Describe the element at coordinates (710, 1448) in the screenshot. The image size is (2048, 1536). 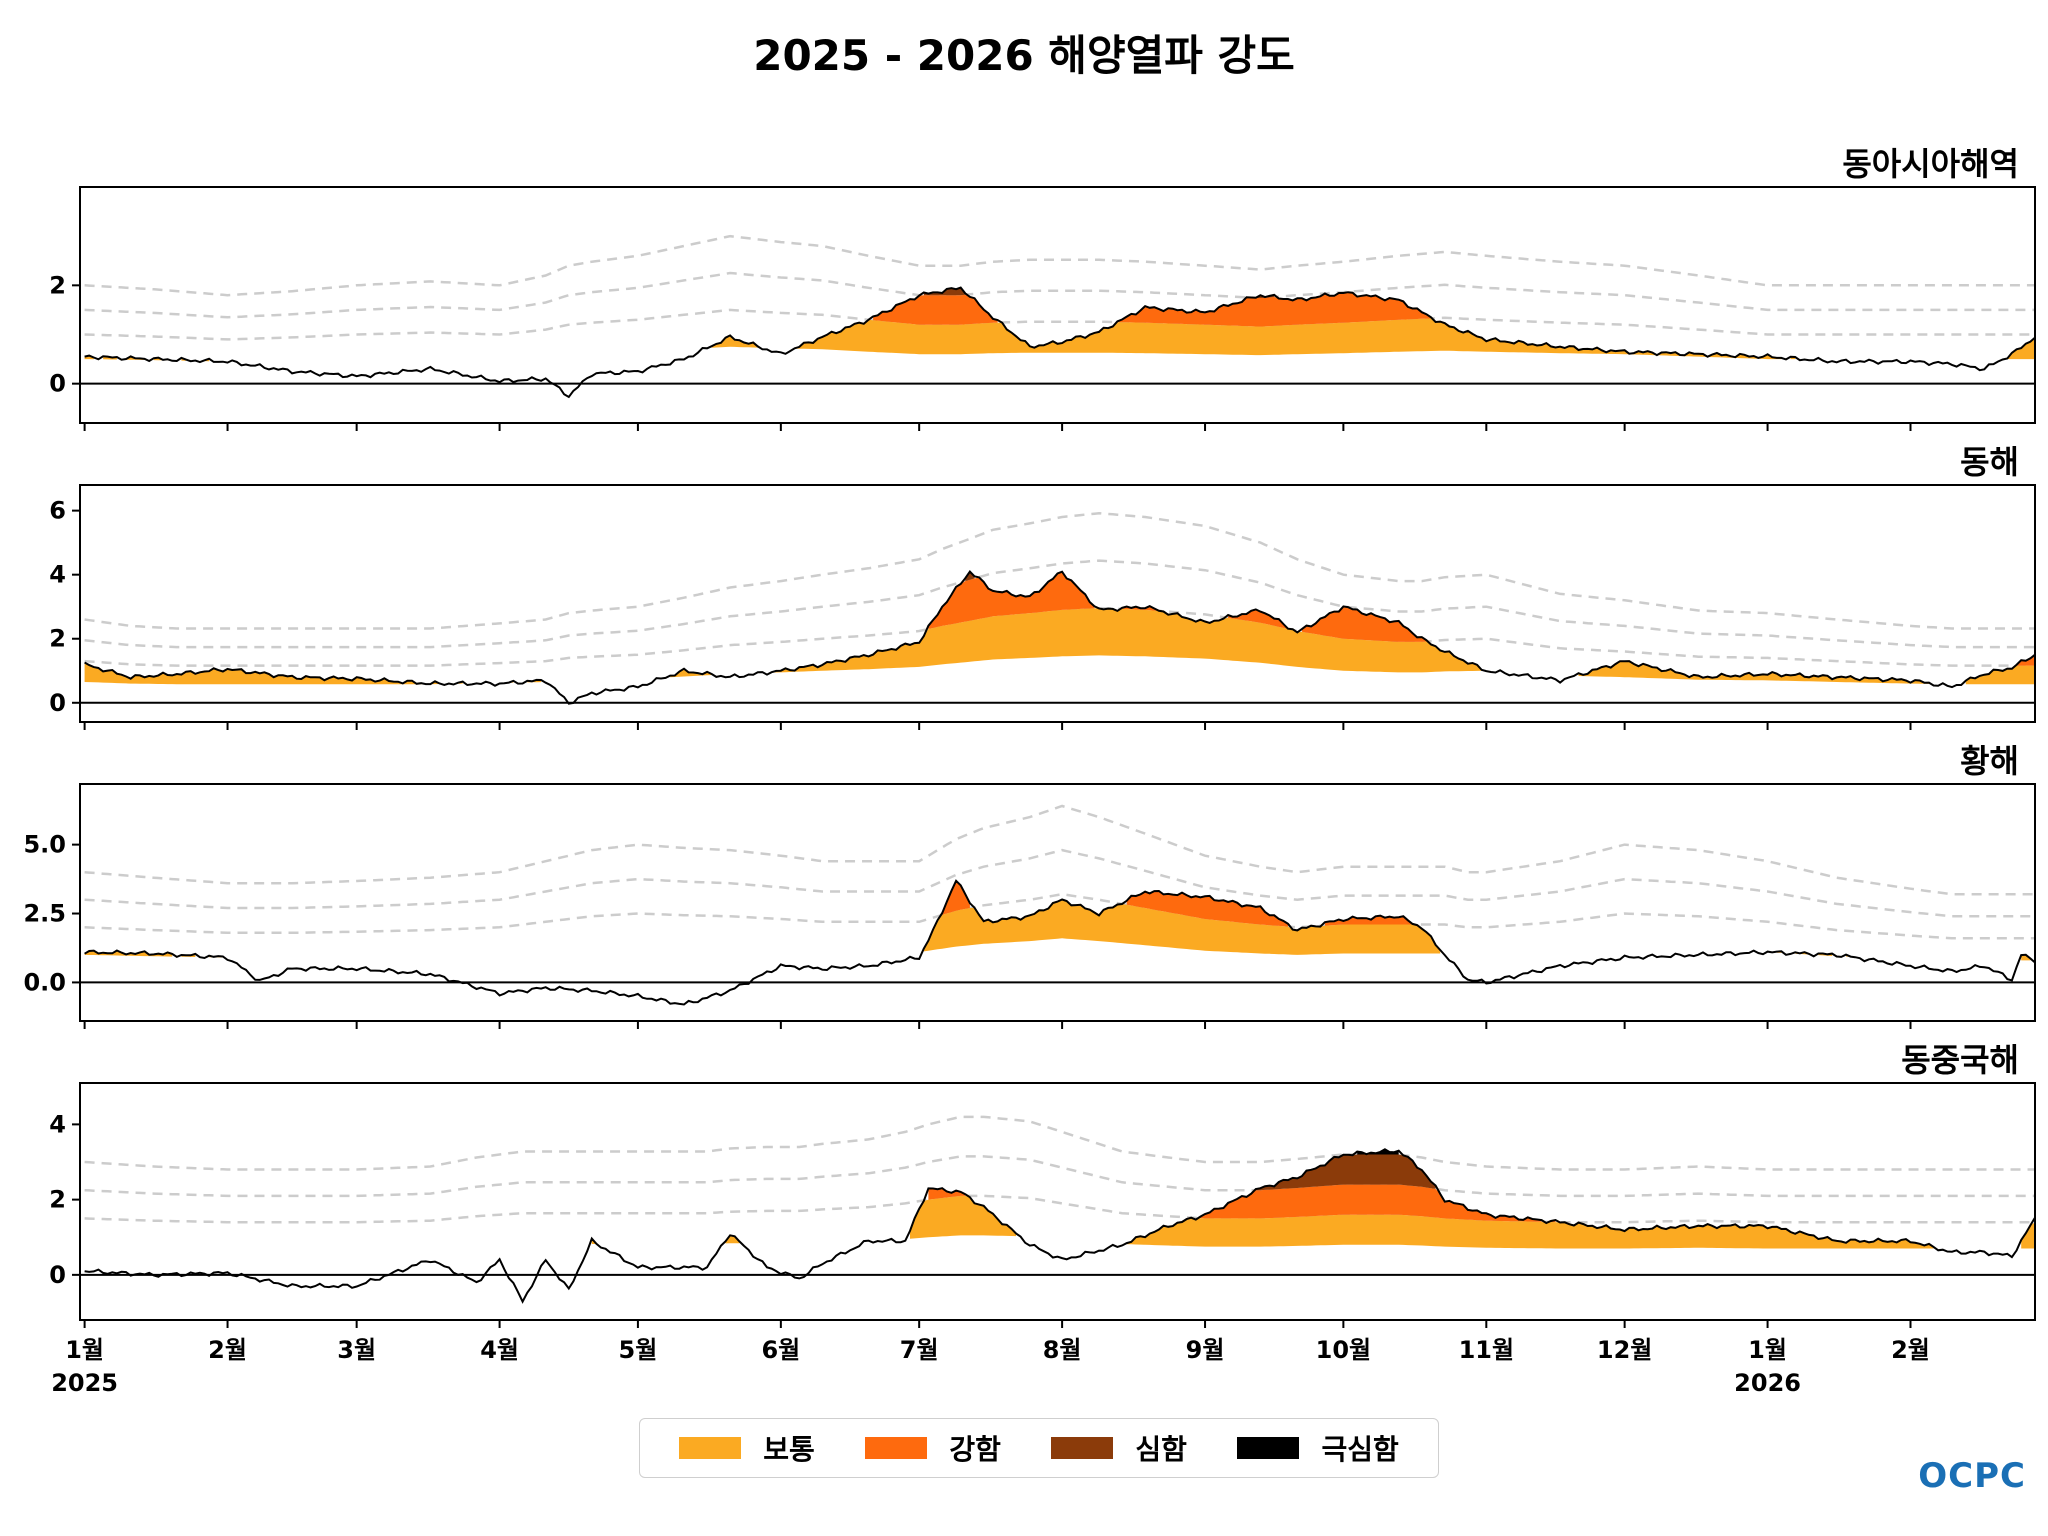
I see `legend-swatch-moderate` at that location.